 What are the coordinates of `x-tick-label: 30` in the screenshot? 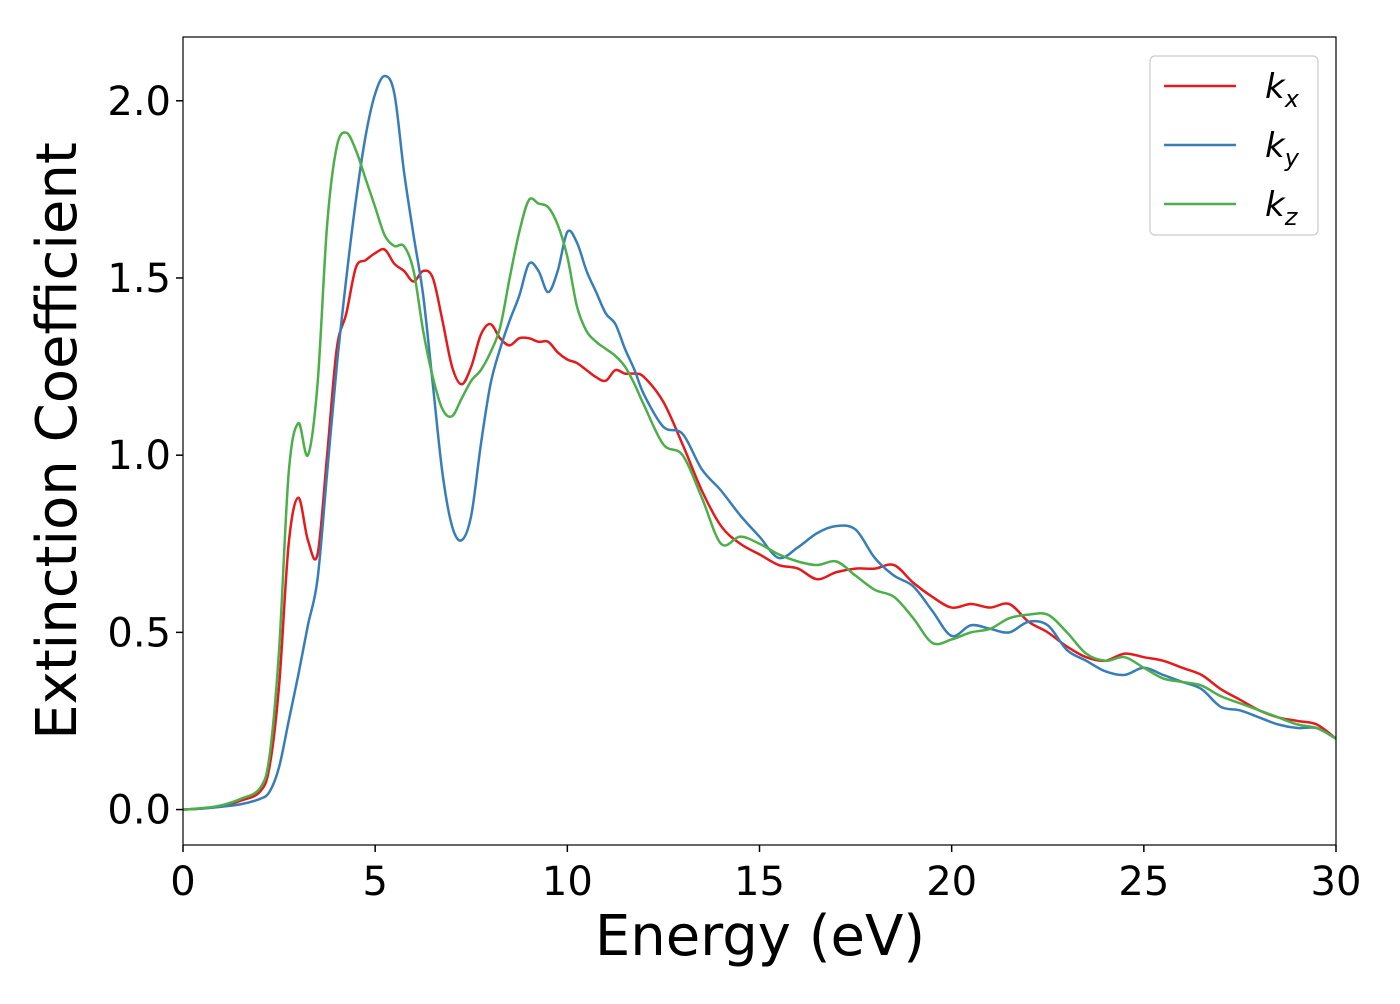 It's located at (1336, 882).